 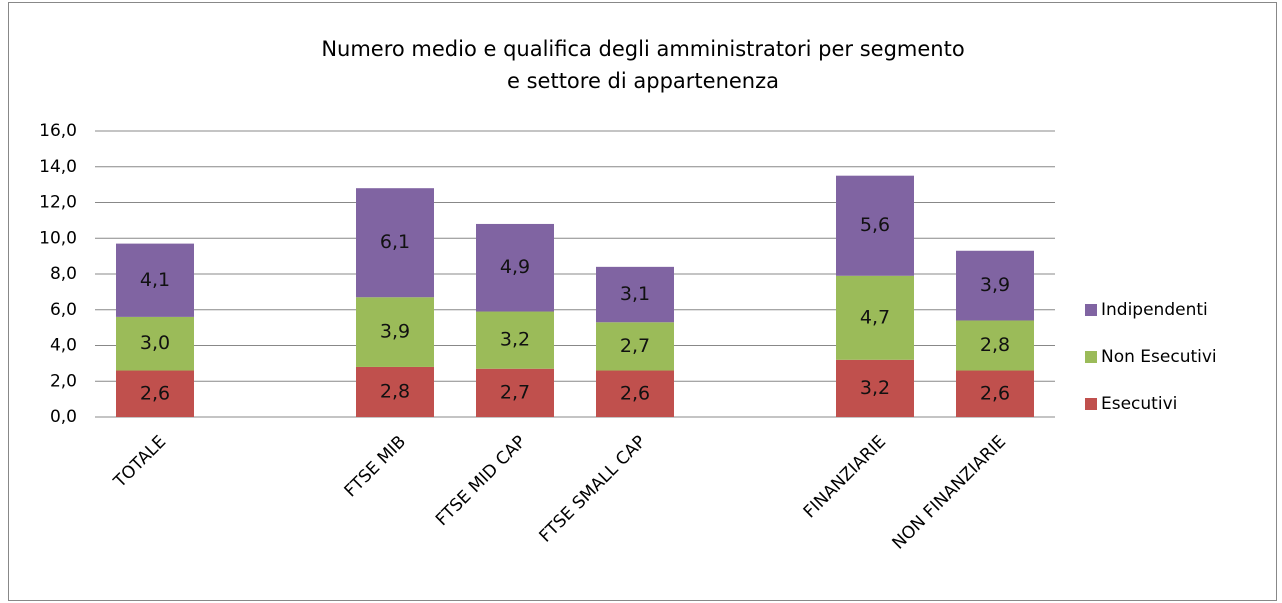 I want to click on data-label: 4,9, so click(x=515, y=267).